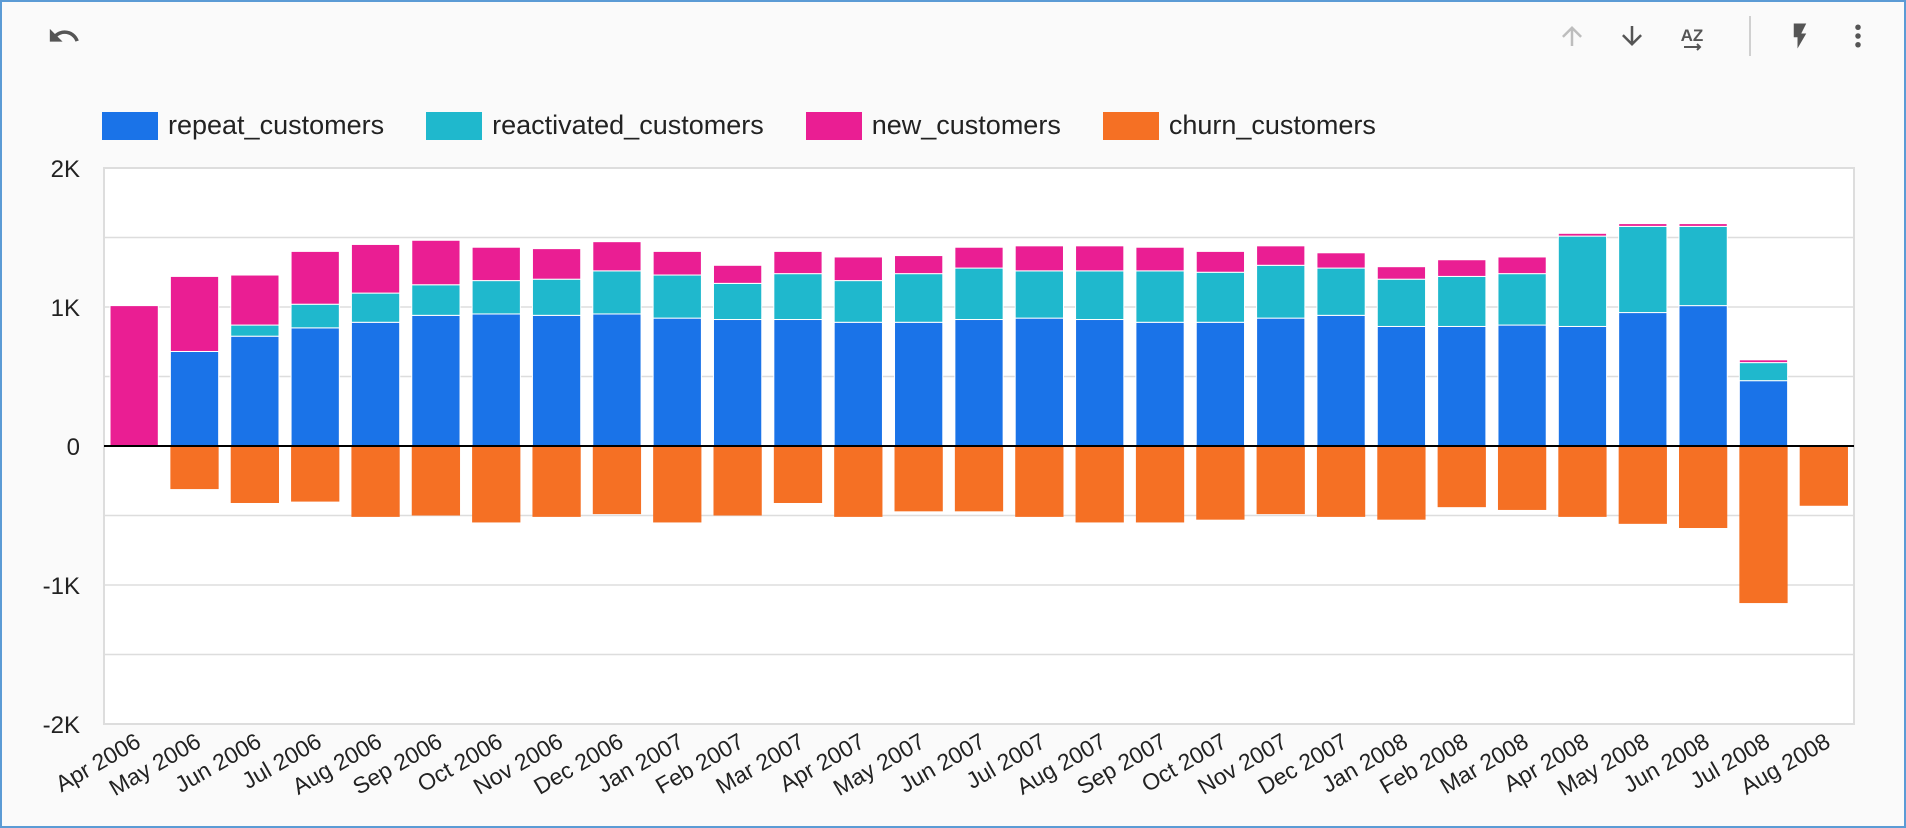  Describe the element at coordinates (966, 125) in the screenshot. I see `legend-label: new_customers` at that location.